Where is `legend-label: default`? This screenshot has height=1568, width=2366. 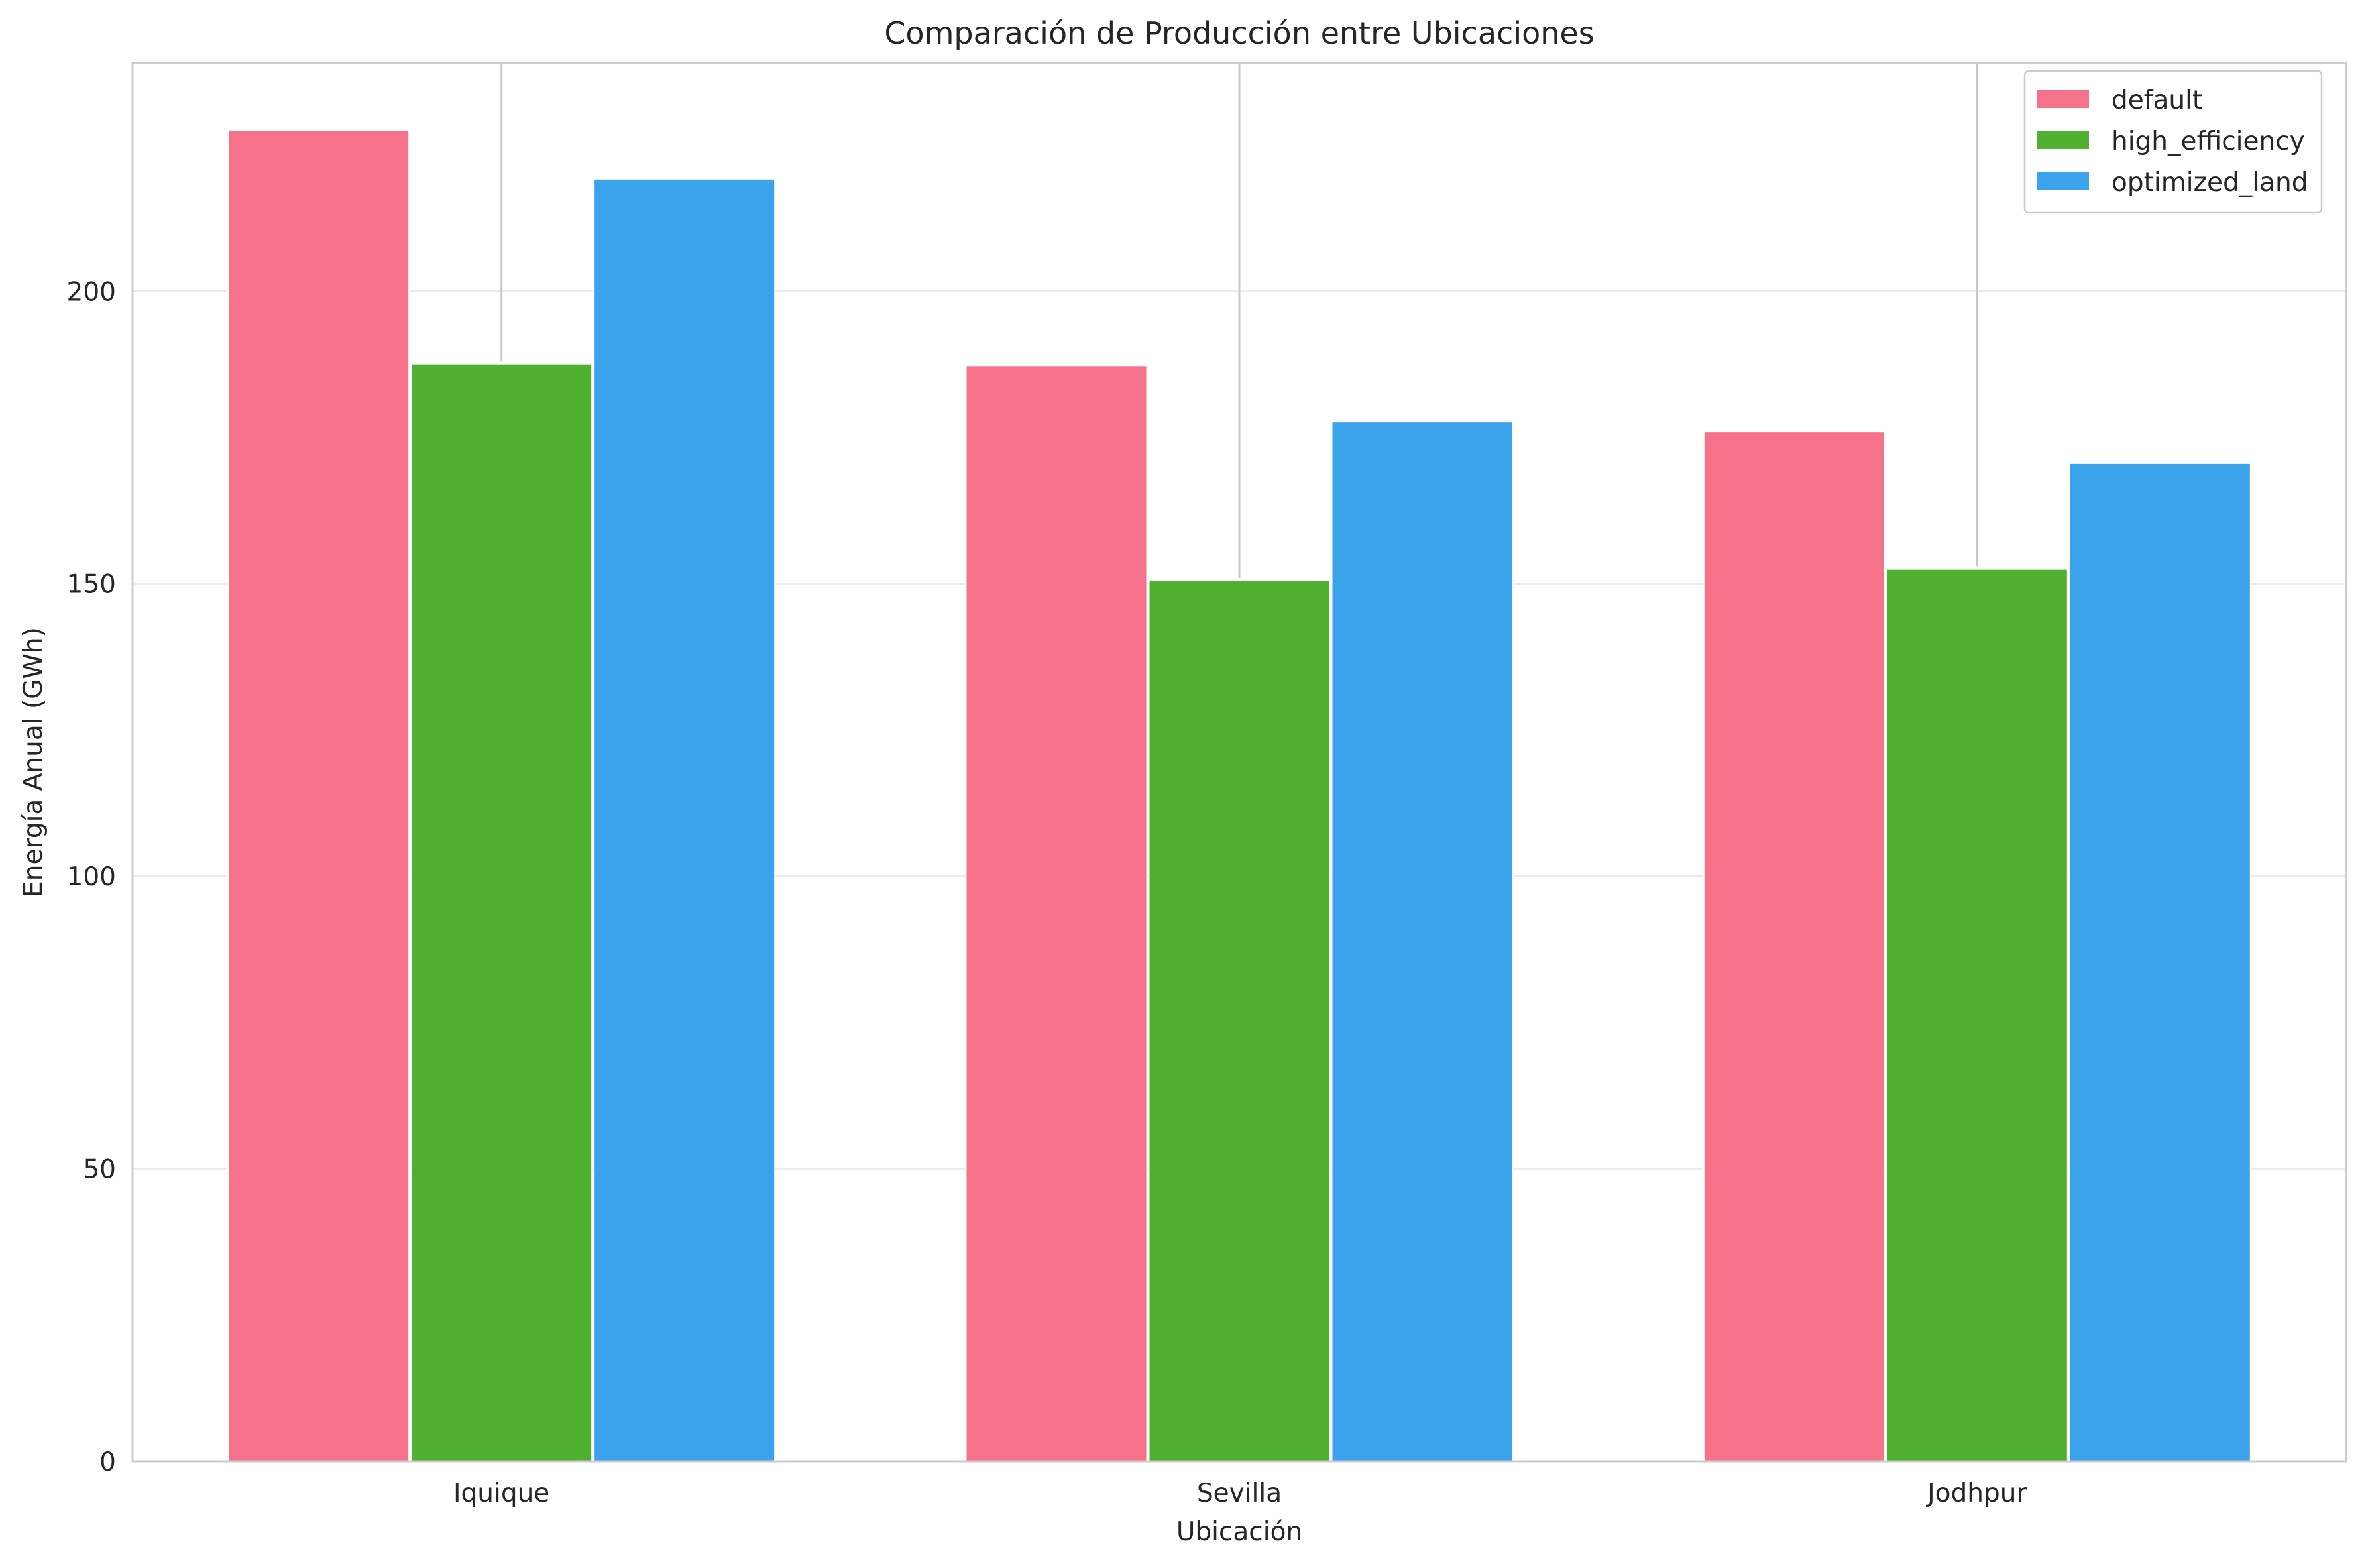
legend-label: default is located at coordinates (2157, 100).